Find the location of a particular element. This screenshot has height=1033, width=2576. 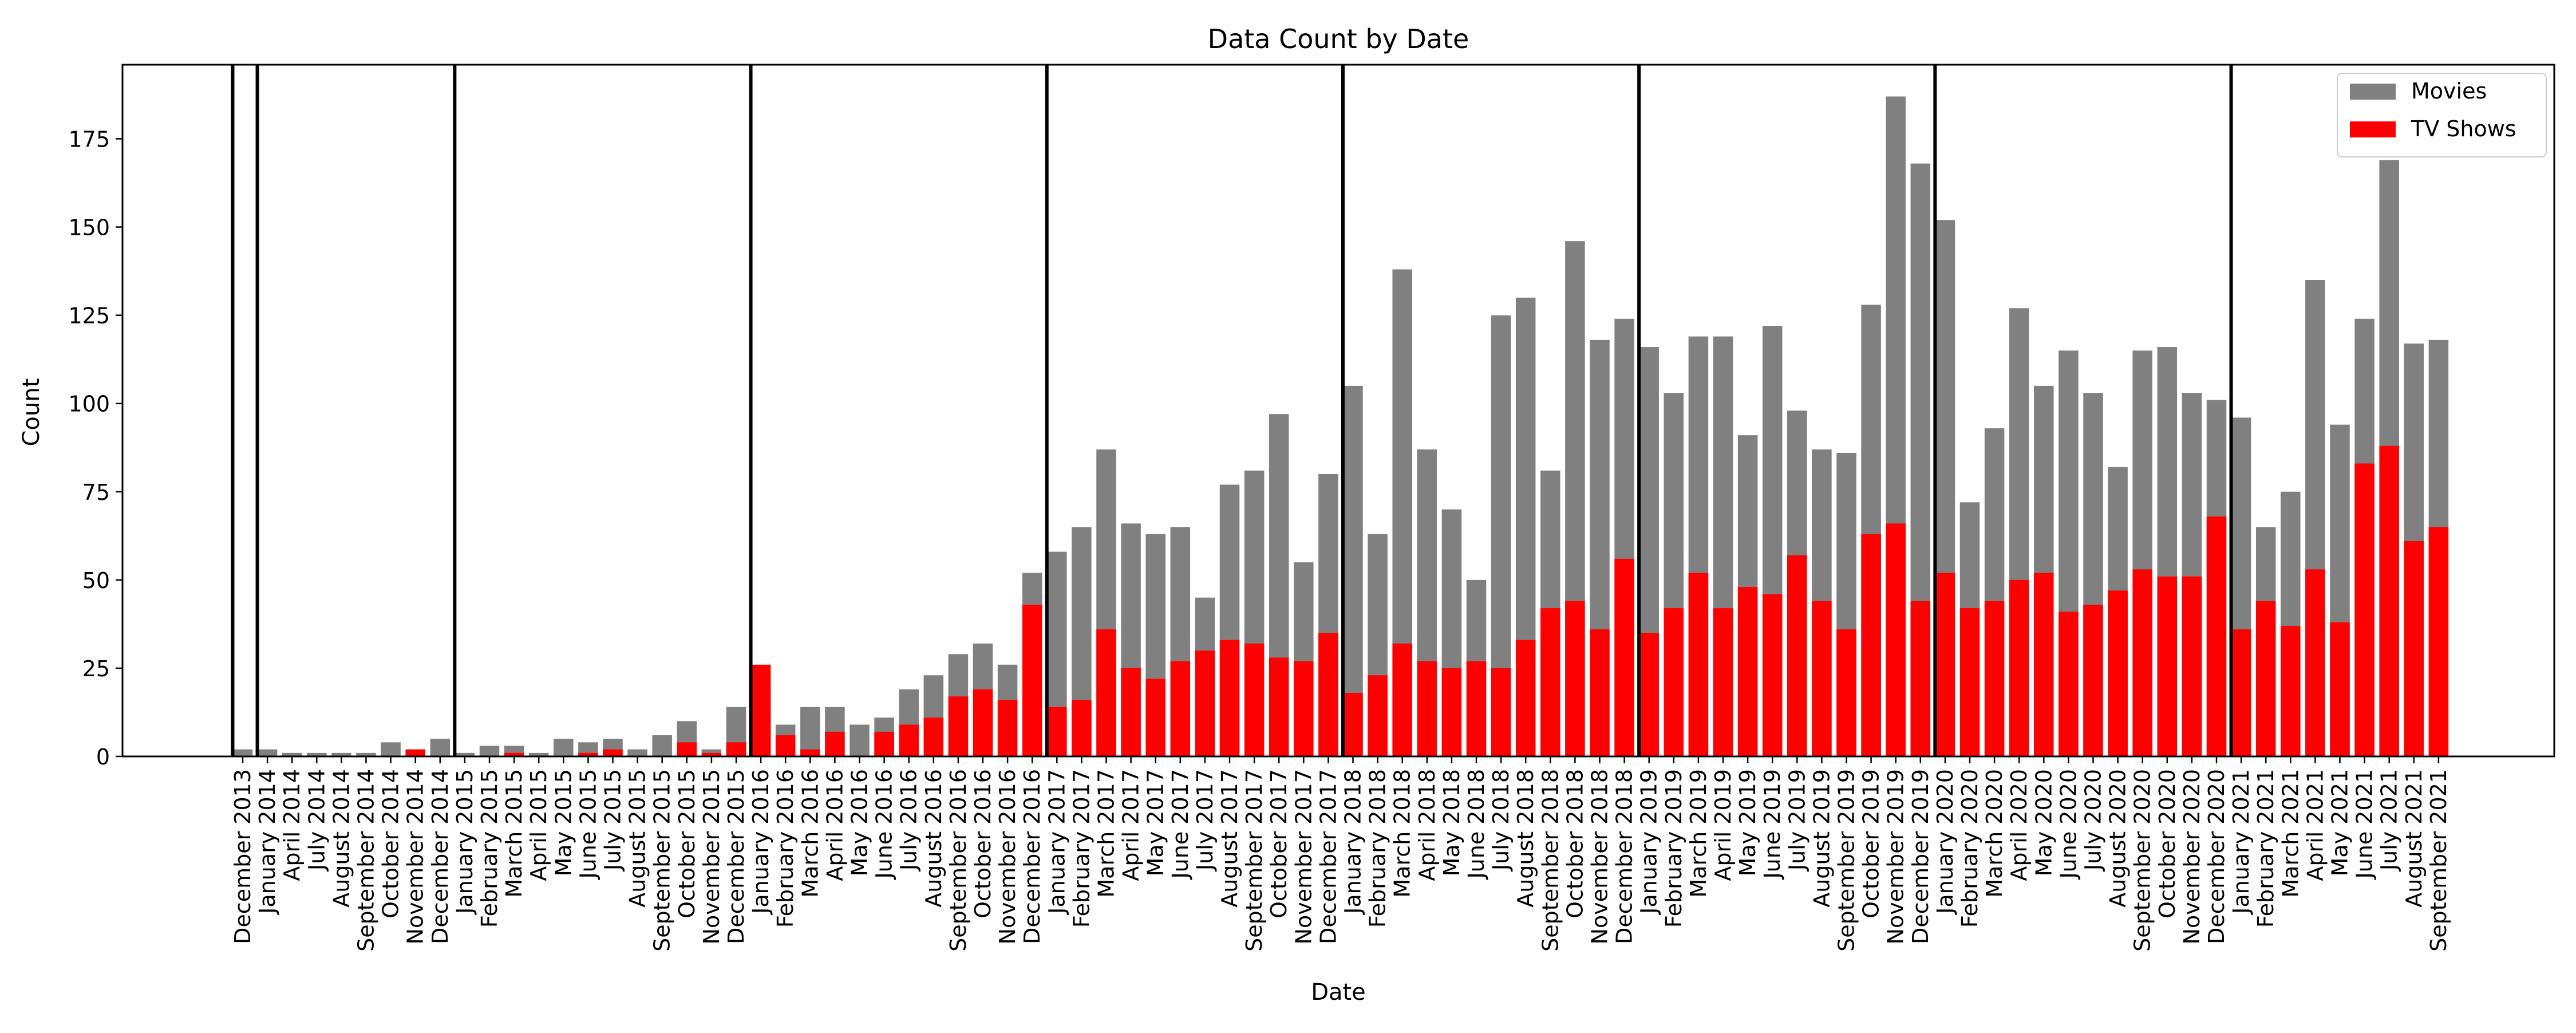

x-tick-label: August 2014 is located at coordinates (341, 838).